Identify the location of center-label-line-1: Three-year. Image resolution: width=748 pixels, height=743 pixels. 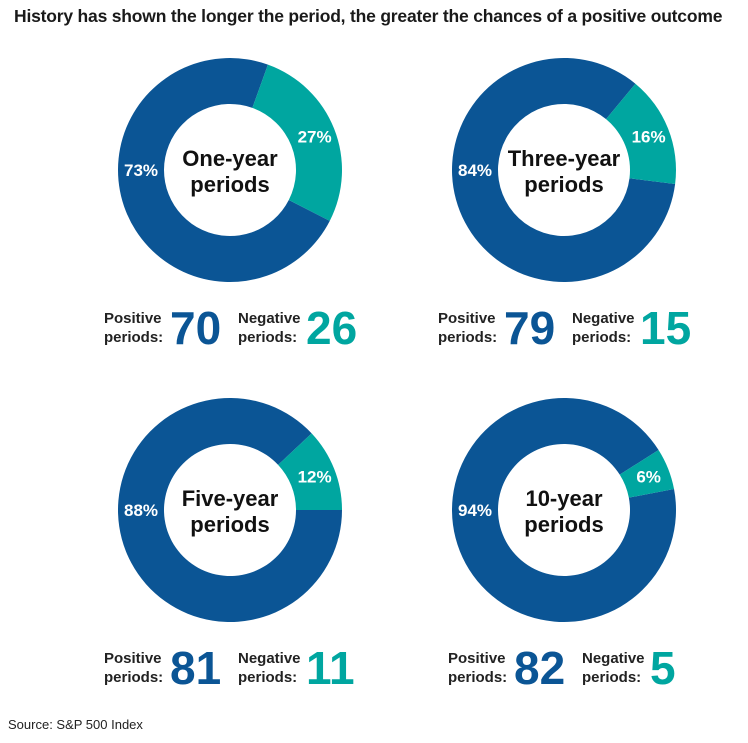
(564, 158).